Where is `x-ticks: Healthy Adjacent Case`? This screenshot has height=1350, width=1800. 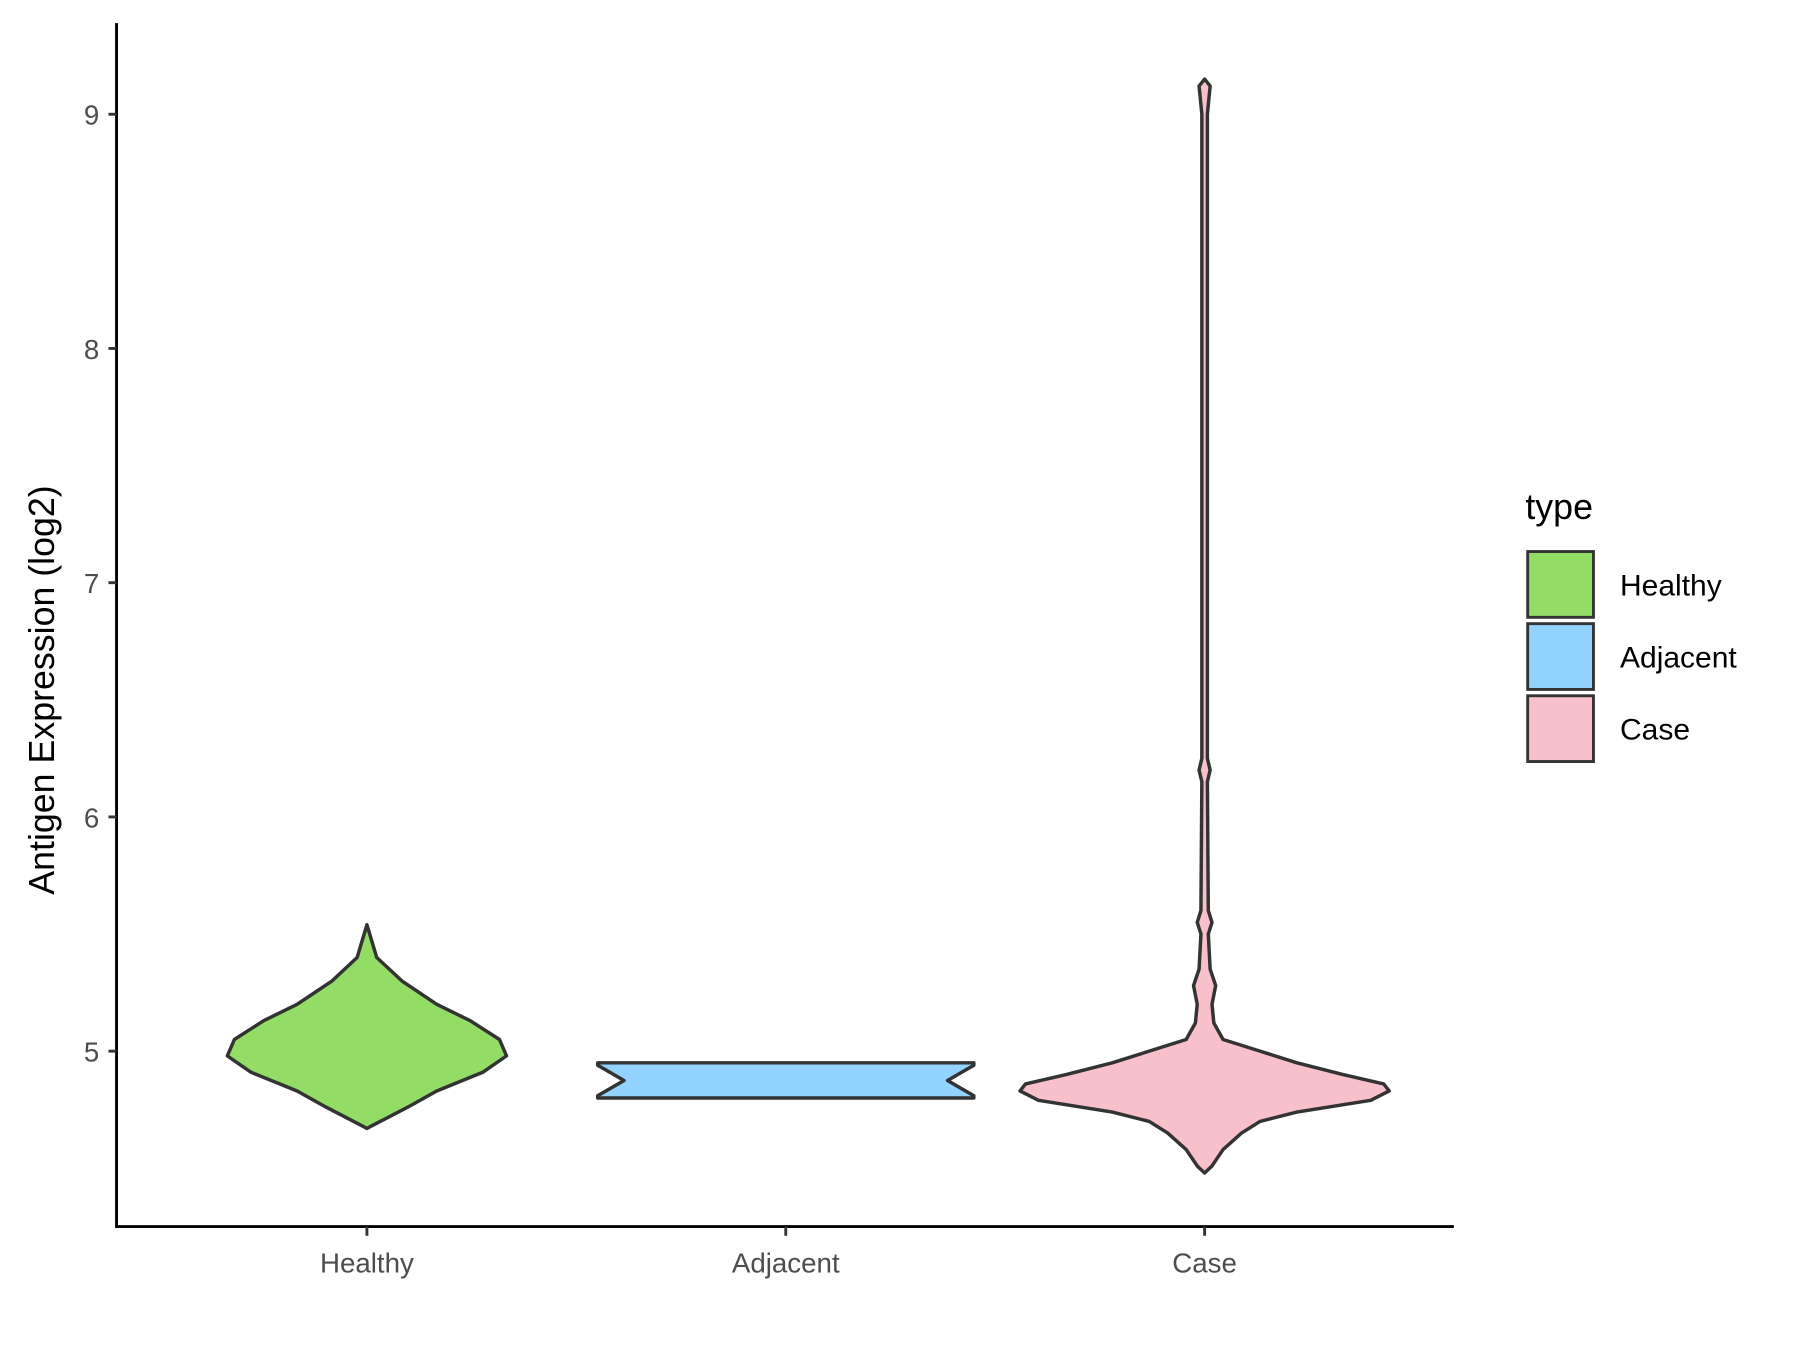 x-ticks: Healthy Adjacent Case is located at coordinates (778, 1252).